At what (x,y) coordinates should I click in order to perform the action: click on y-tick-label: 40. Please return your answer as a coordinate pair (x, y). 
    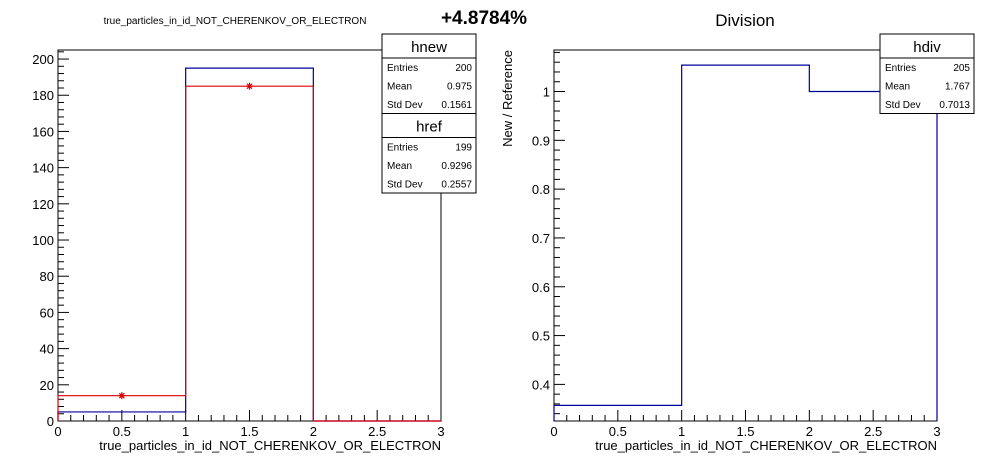
    Looking at the image, I should click on (47, 349).